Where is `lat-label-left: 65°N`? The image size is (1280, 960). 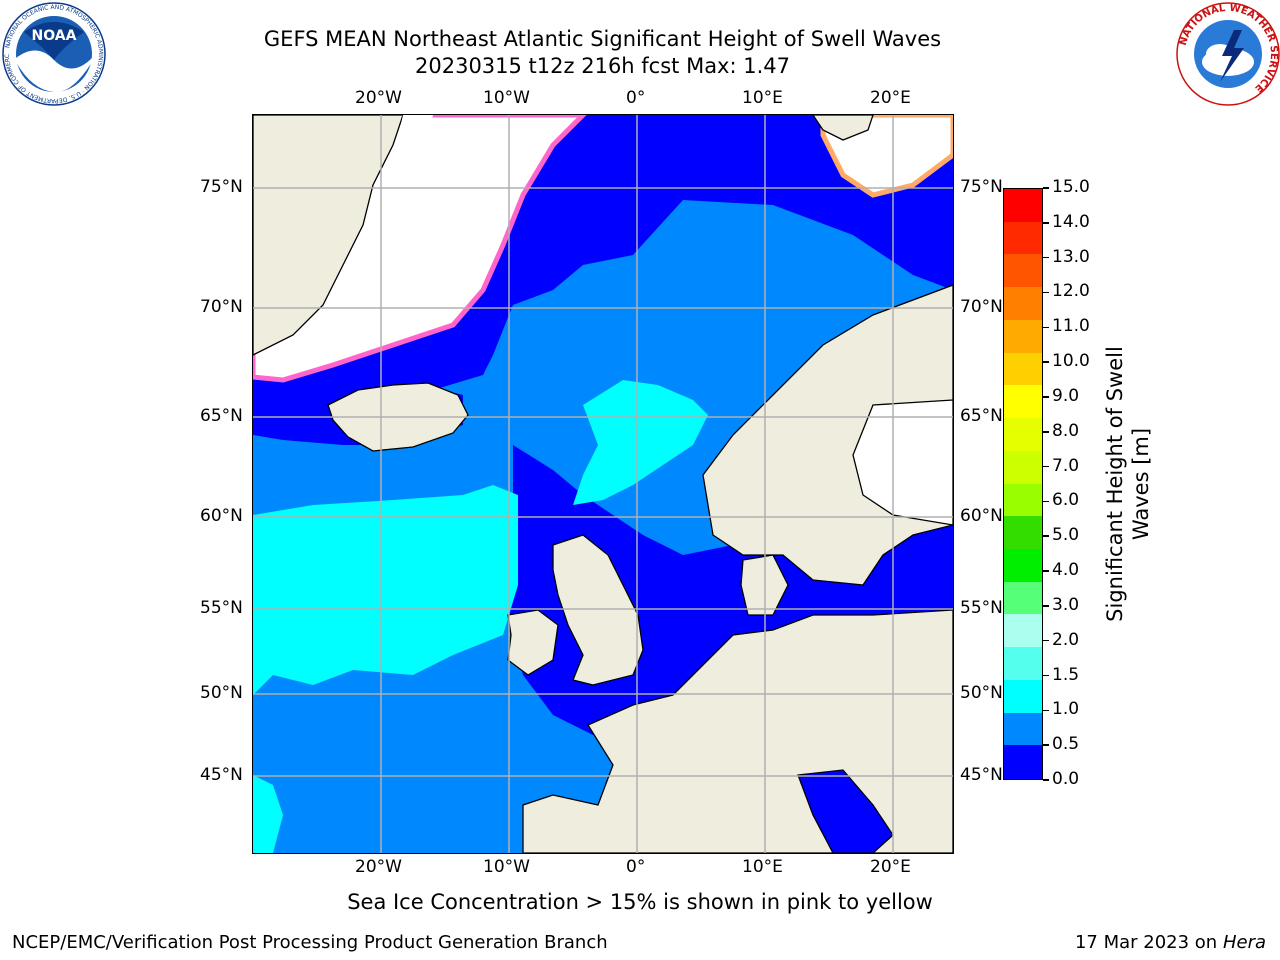
lat-label-left: 65°N is located at coordinates (221, 416).